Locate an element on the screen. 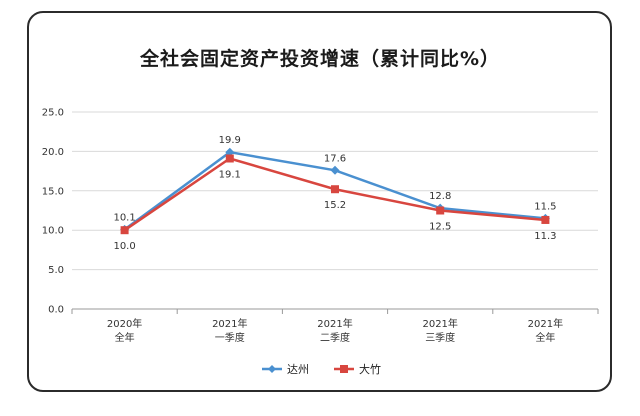  y-tick-label: 0.0 is located at coordinates (56, 310).